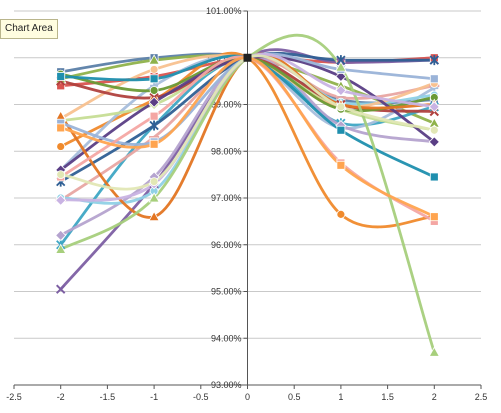 This screenshot has width=501, height=413. What do you see at coordinates (340, 397) in the screenshot?
I see `x-tick-label: 1` at bounding box center [340, 397].